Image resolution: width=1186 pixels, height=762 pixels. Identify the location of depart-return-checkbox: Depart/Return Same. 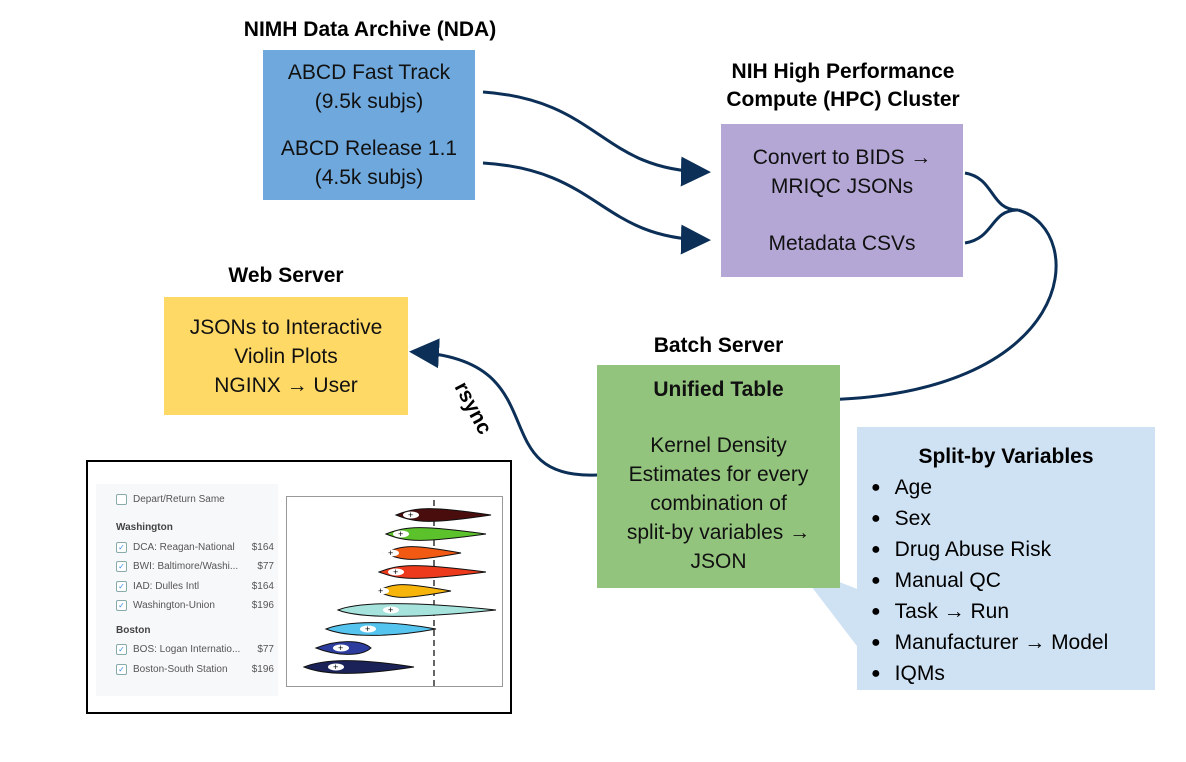
(195, 499).